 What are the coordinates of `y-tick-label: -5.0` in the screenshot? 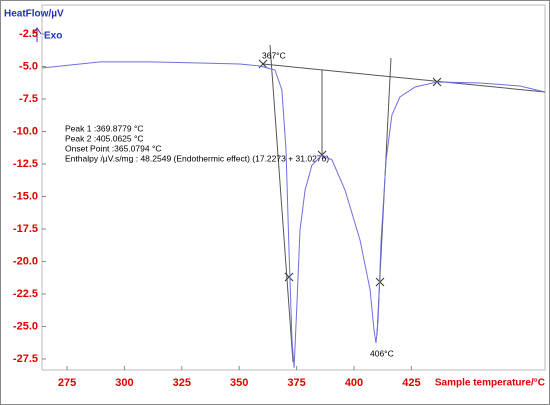 It's located at (28, 66).